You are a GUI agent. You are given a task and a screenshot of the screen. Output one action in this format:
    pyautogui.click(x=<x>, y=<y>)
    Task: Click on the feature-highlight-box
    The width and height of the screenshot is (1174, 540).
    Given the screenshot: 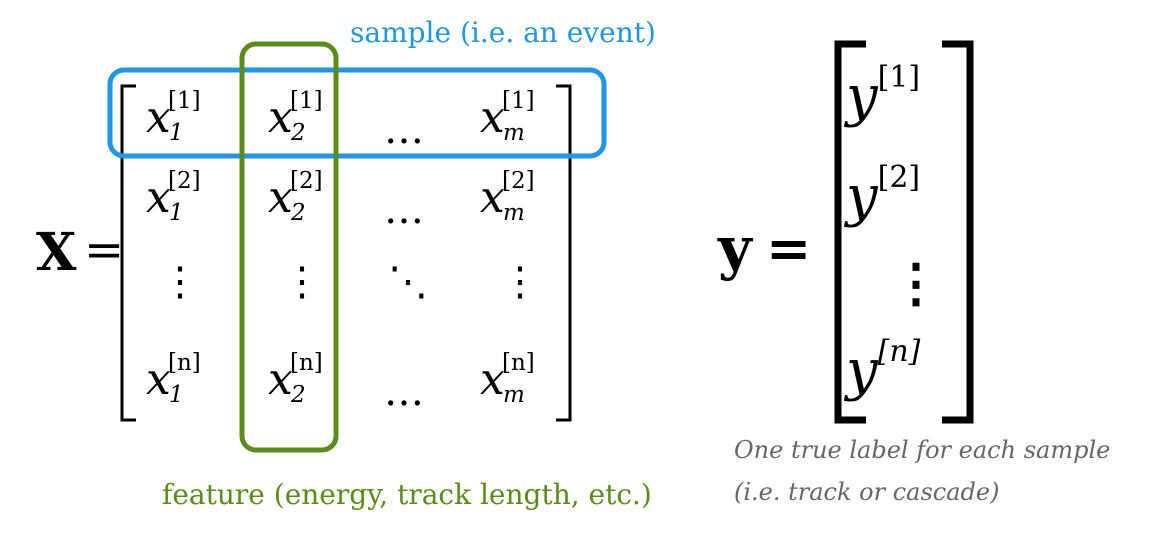 What is the action you would take?
    pyautogui.click(x=289, y=247)
    